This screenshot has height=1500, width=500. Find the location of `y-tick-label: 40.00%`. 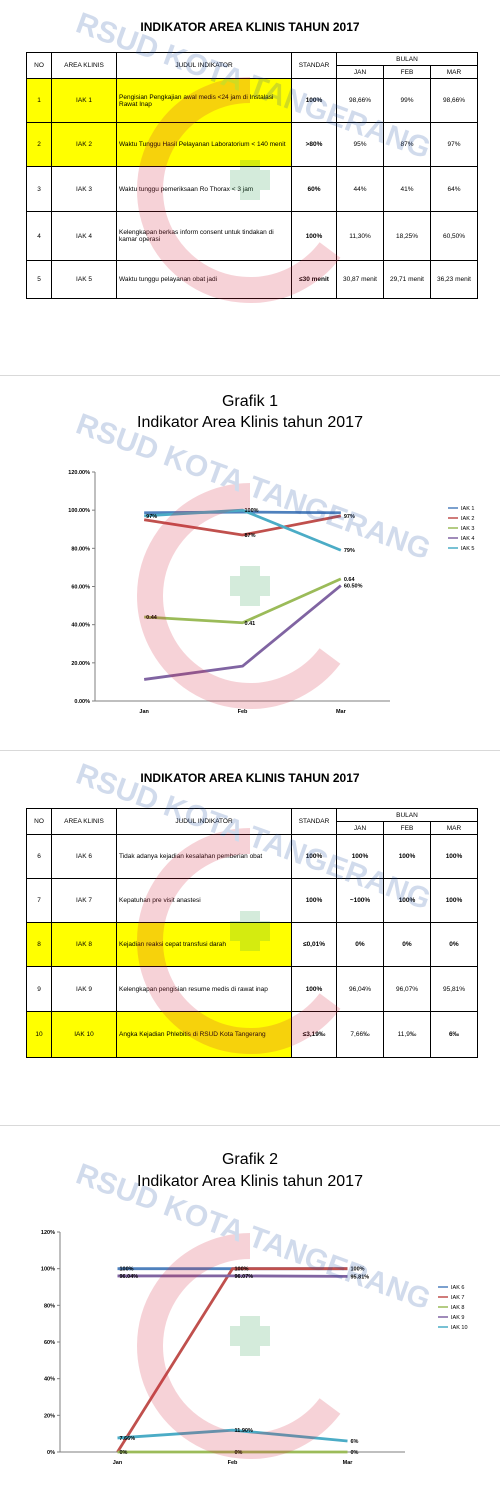

y-tick-label: 40.00% is located at coordinates (80, 626).